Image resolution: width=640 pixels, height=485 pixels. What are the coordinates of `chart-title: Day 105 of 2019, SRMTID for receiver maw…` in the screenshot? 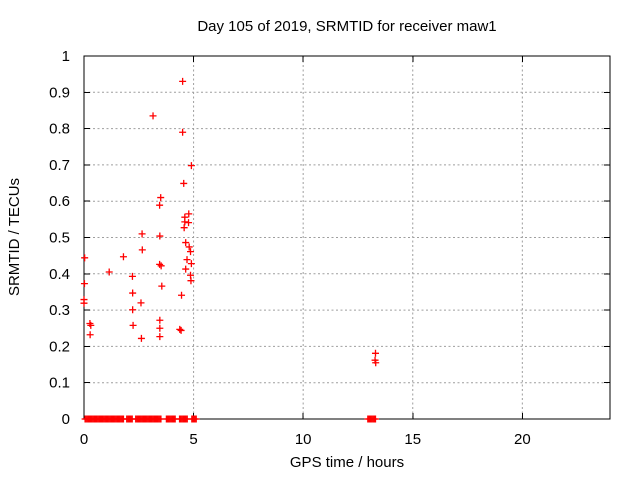 It's located at (346, 26).